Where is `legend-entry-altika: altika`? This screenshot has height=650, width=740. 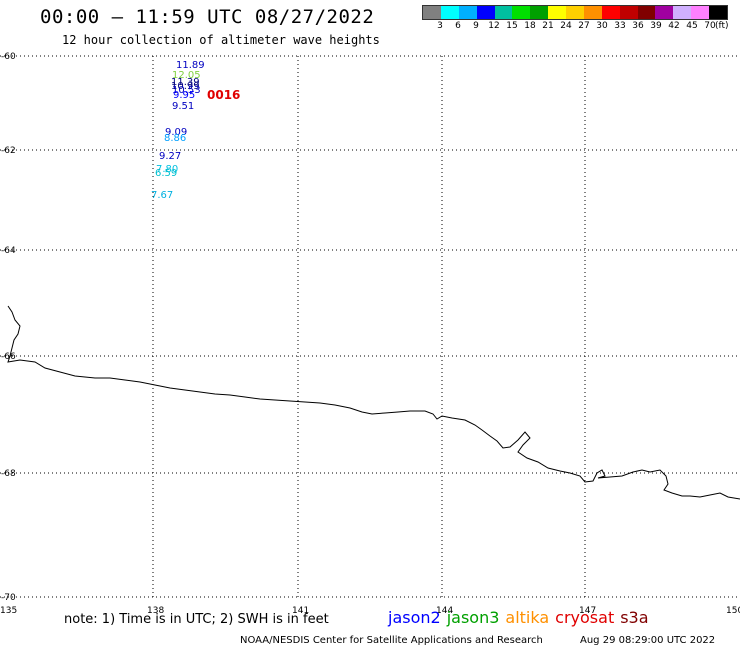
legend-entry-altika: altika is located at coordinates (527, 617).